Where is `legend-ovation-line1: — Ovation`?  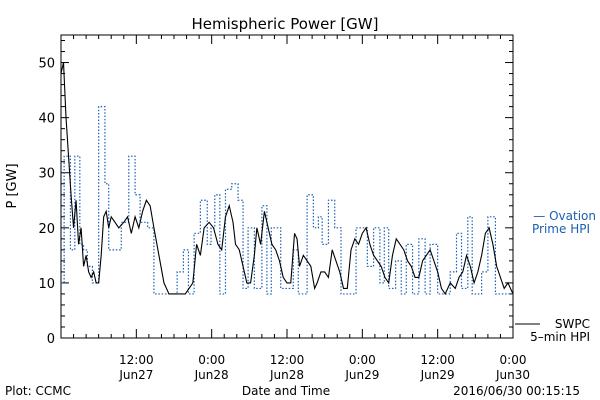
legend-ovation-line1: — Ovation is located at coordinates (564, 216).